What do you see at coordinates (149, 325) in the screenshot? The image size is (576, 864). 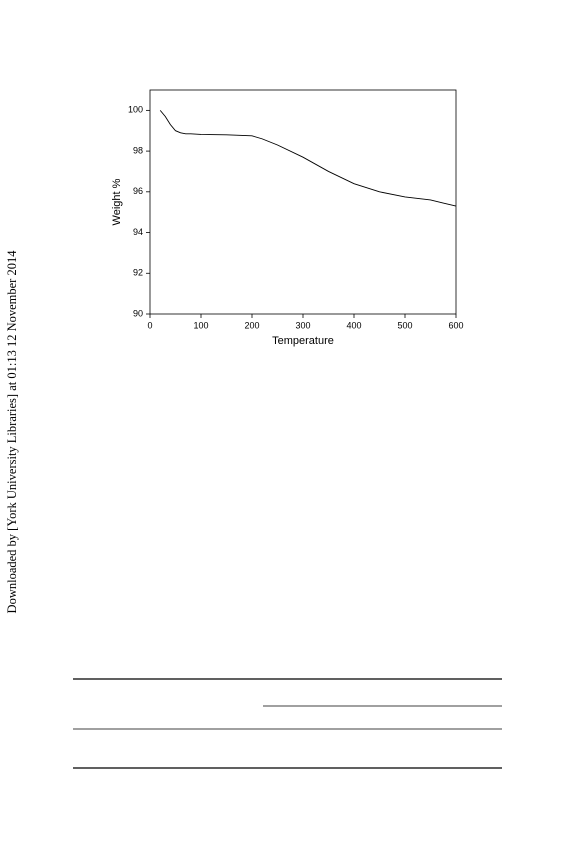 I see `x-tick-label: 0` at bounding box center [149, 325].